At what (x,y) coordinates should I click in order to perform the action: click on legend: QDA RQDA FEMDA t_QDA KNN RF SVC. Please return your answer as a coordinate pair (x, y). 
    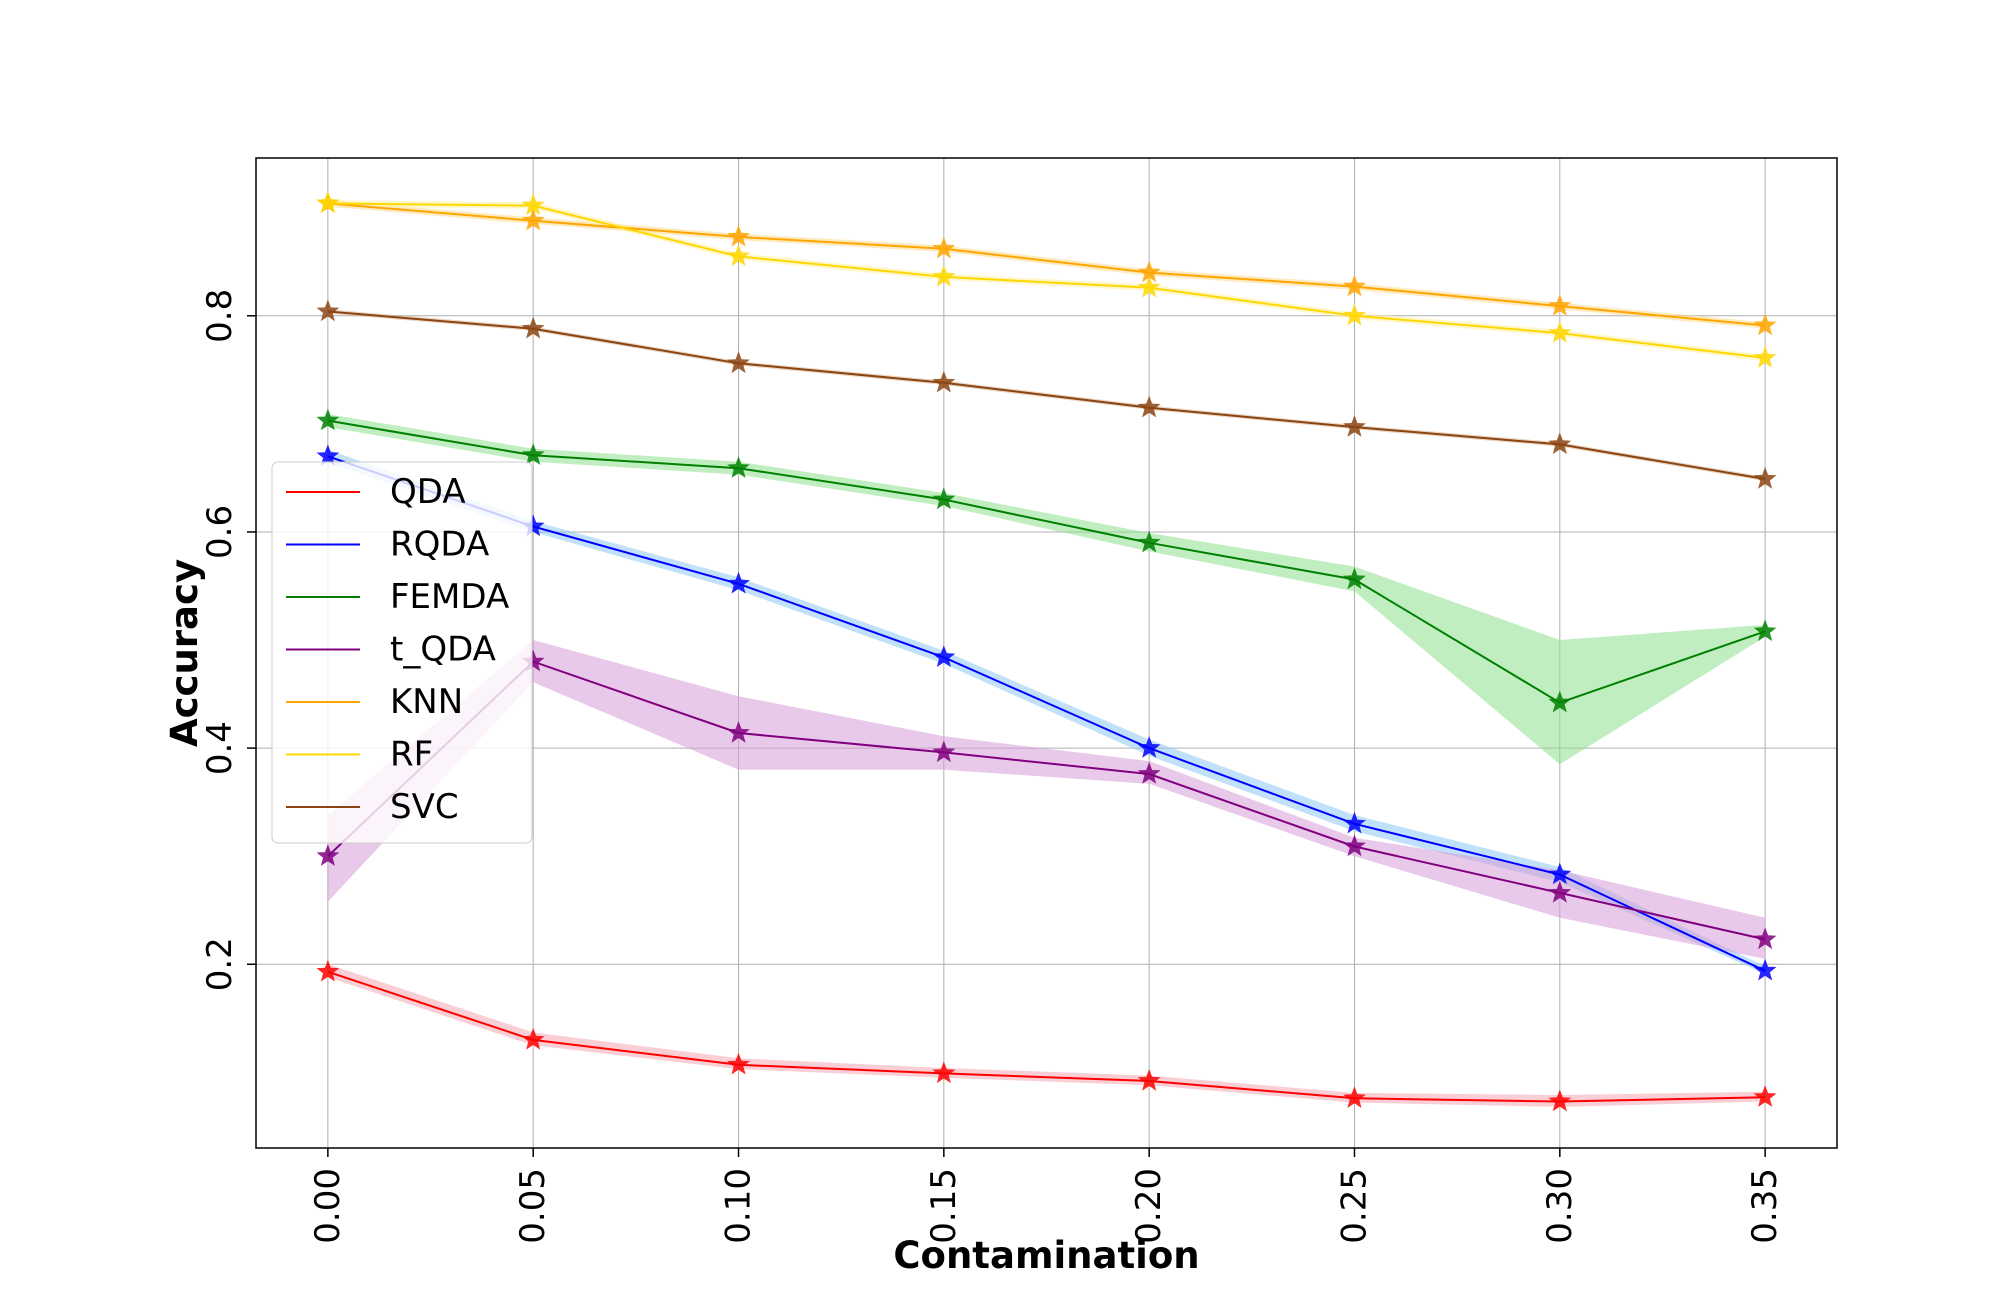
    Looking at the image, I should click on (402, 652).